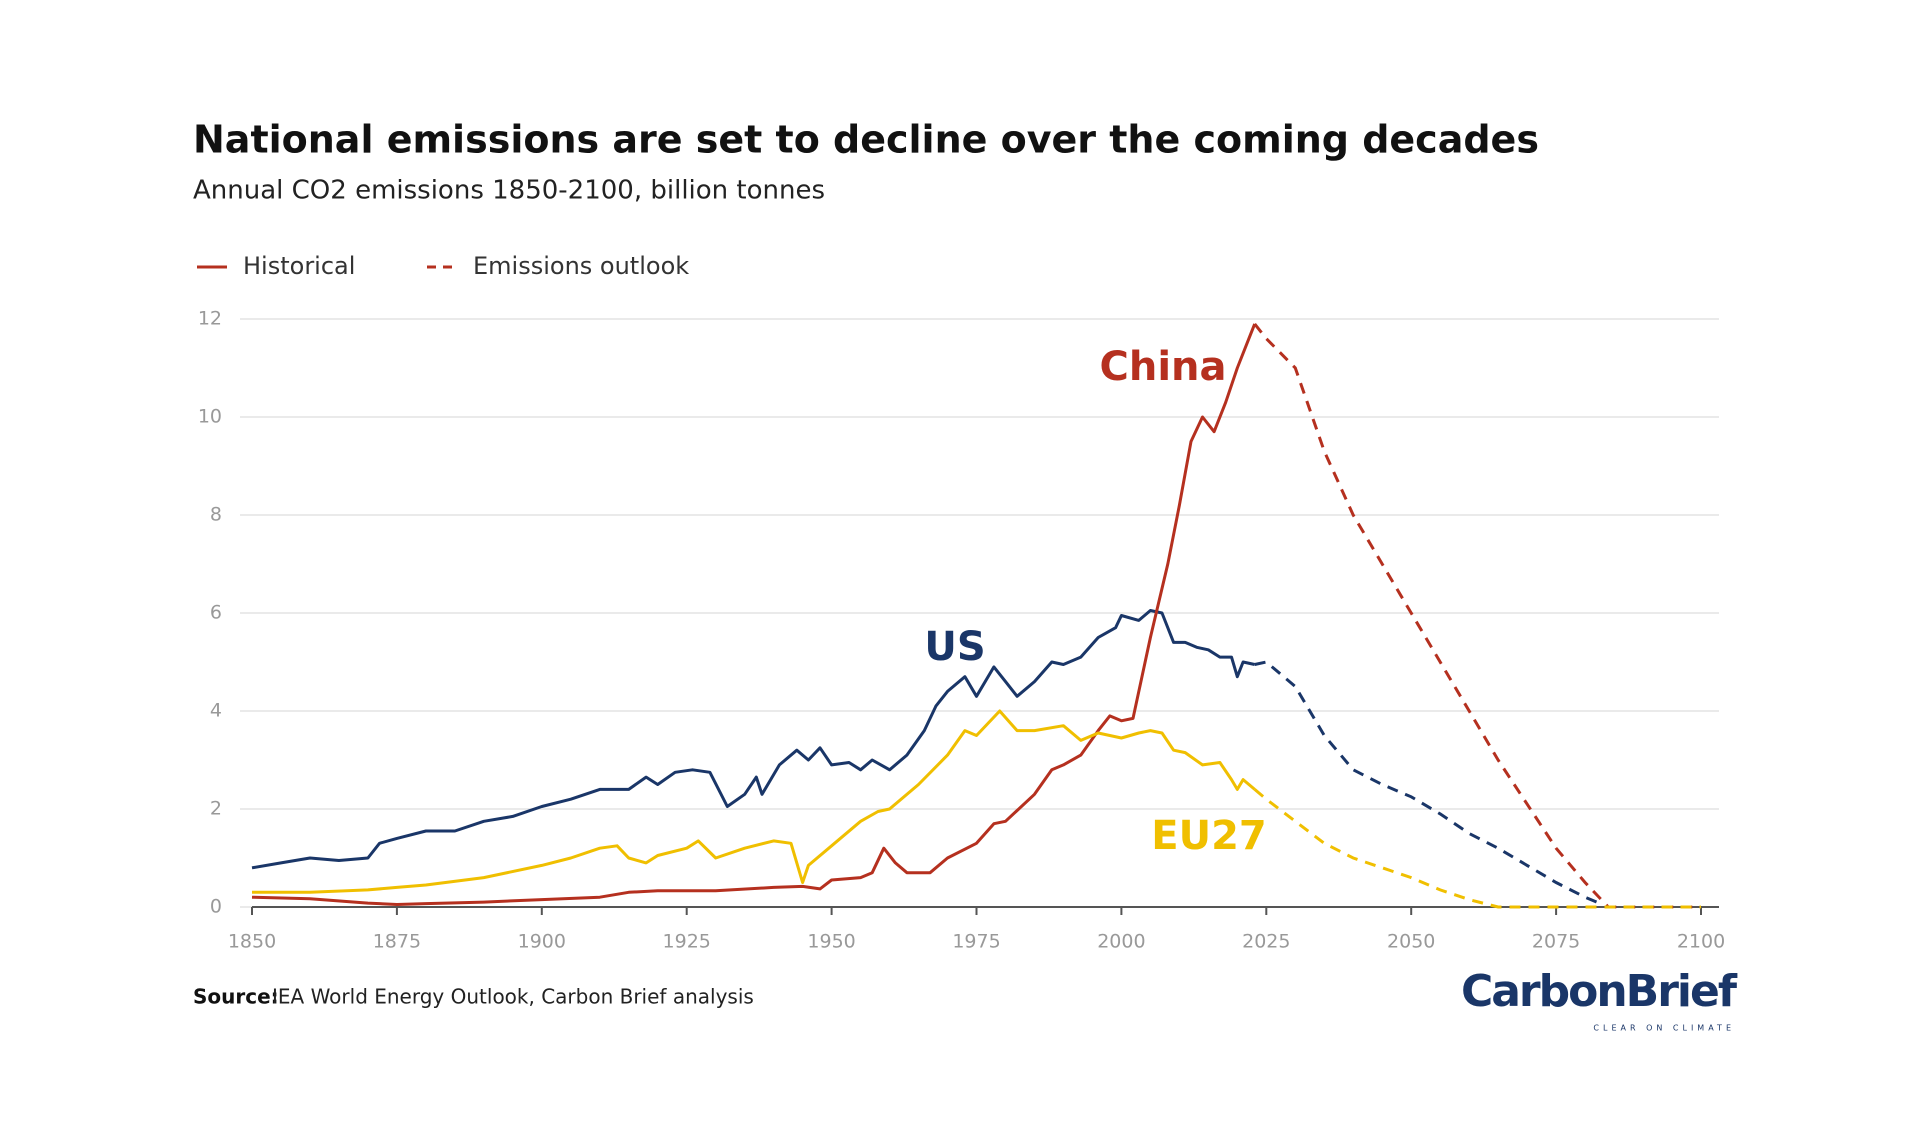 This screenshot has width=1920, height=1148. I want to click on y-tick-label: 2, so click(216, 809).